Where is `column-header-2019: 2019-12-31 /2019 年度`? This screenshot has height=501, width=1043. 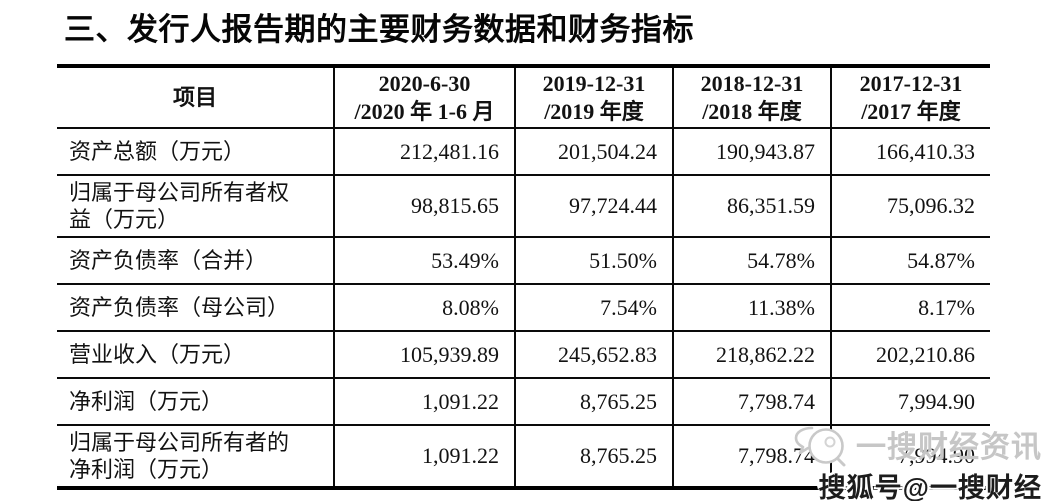
column-header-2019: 2019-12-31 /2019 年度 is located at coordinates (594, 97).